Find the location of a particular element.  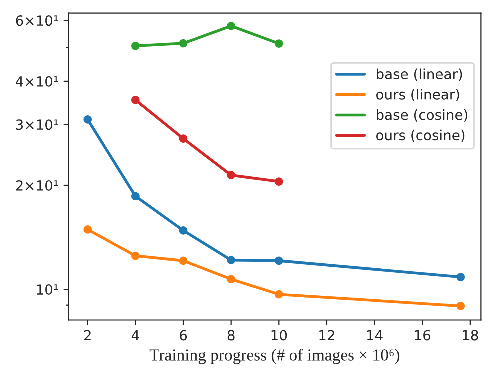

y-tick-label: 10¹ is located at coordinates (47, 290).